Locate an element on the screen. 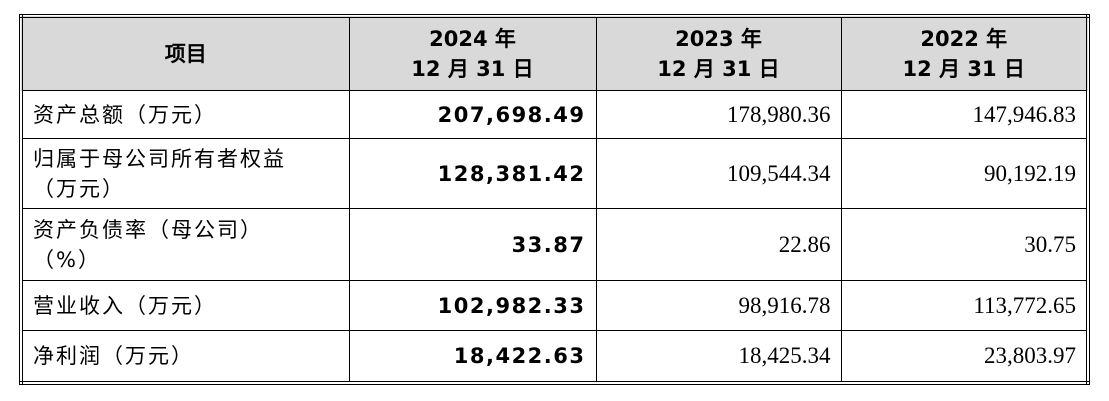 This screenshot has height=401, width=1109. value-cell: 128,381.42 is located at coordinates (472, 173).